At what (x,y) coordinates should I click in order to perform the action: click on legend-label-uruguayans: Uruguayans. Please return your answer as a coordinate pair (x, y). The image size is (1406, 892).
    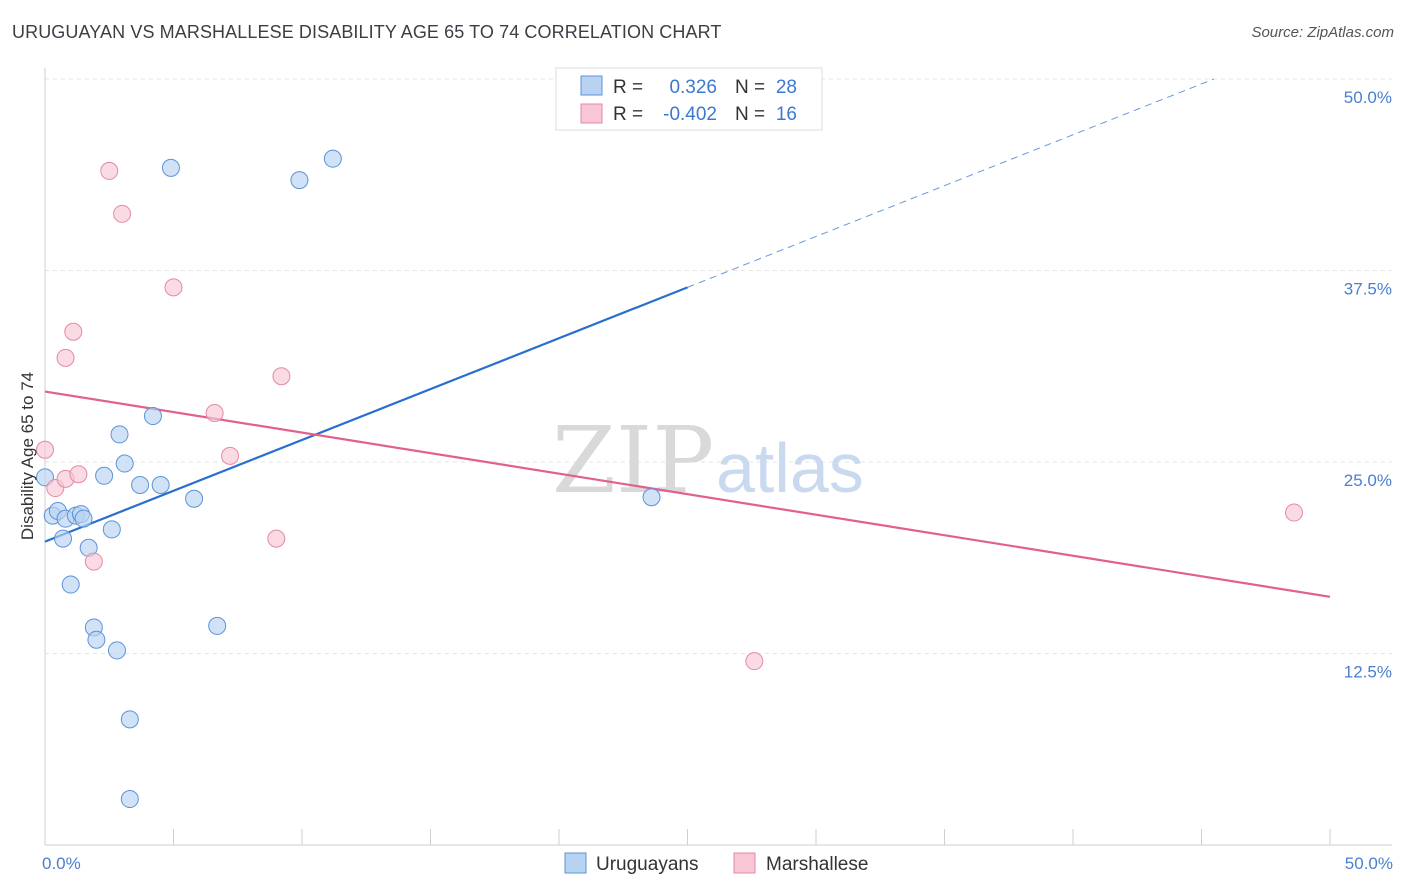
    Looking at the image, I should click on (647, 864).